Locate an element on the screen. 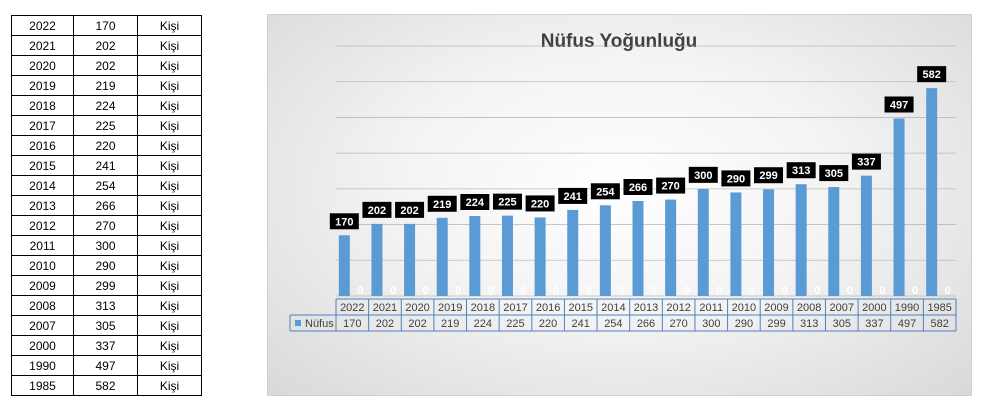 This screenshot has height=411, width=984. category-label: 2015 is located at coordinates (580, 308).